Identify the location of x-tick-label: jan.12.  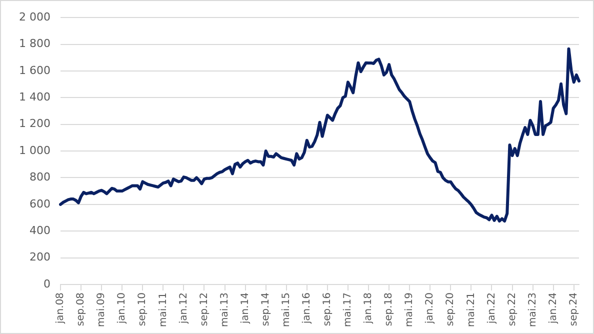
(184, 308).